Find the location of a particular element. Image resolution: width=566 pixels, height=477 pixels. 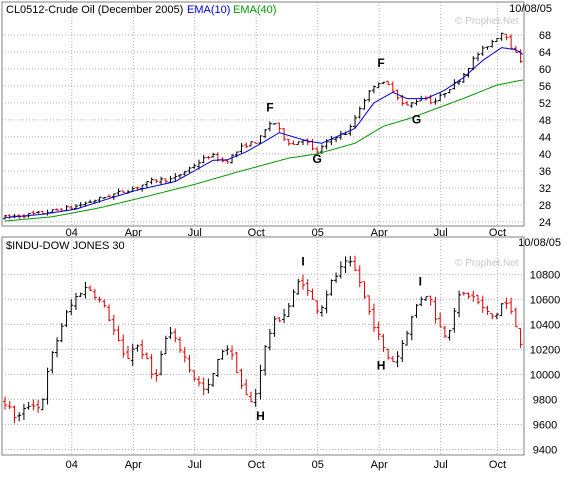

crude-oil-y-ticks: 24 28 32 36 40 44 48 52 56 60 64 68 is located at coordinates (545, 129).